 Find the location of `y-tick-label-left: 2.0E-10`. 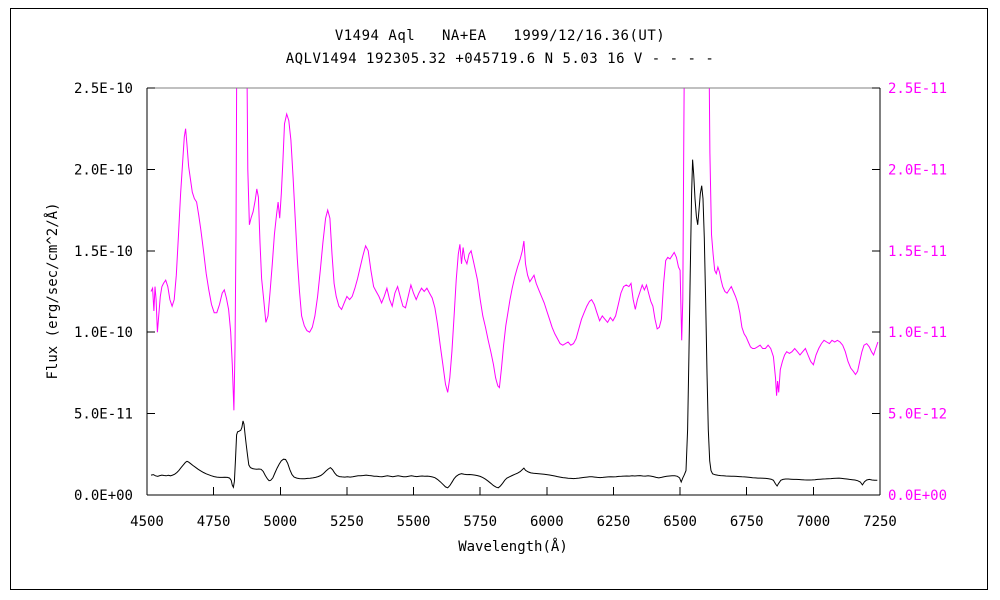

y-tick-label-left: 2.0E-10 is located at coordinates (103, 170).